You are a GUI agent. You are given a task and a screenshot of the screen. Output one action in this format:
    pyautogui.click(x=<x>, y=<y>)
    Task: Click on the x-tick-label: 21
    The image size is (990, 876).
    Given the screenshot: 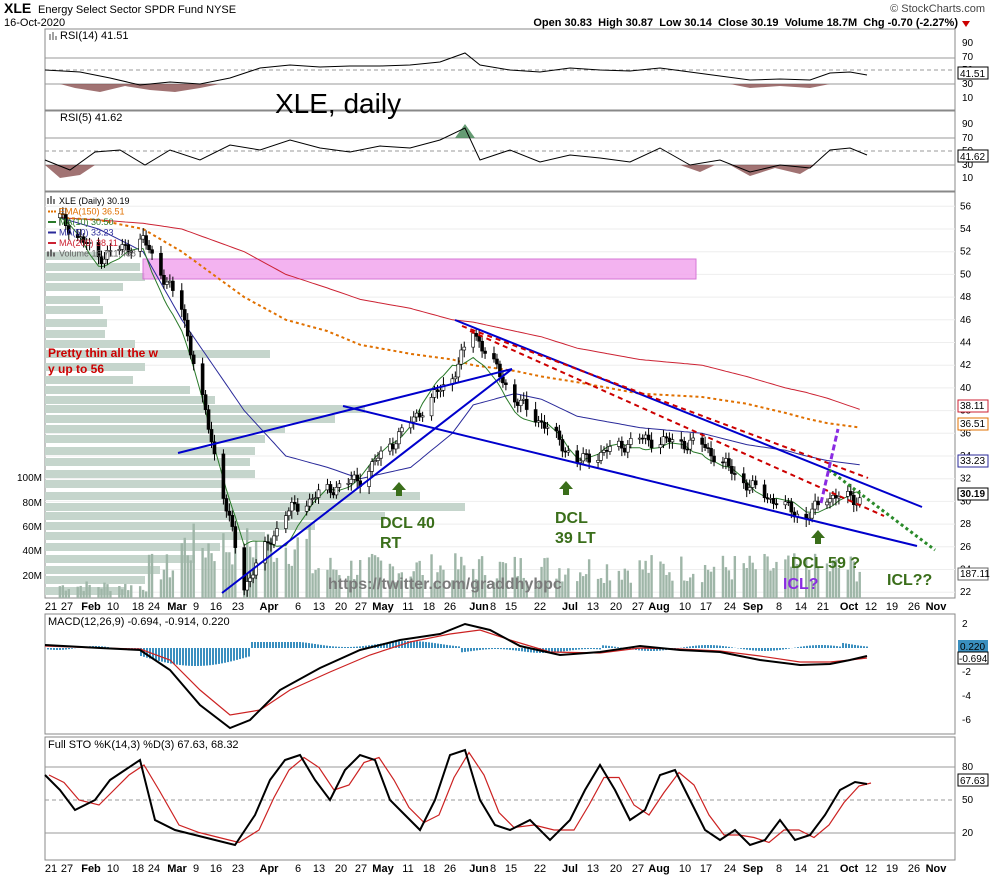 What is the action you would take?
    pyautogui.click(x=51, y=869)
    